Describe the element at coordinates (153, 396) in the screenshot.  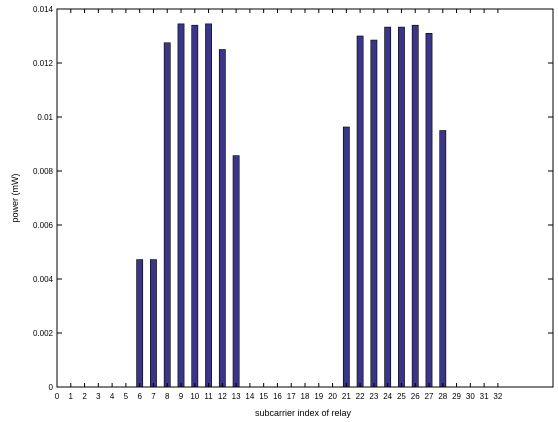
I see `x-tick-label: 7` at that location.